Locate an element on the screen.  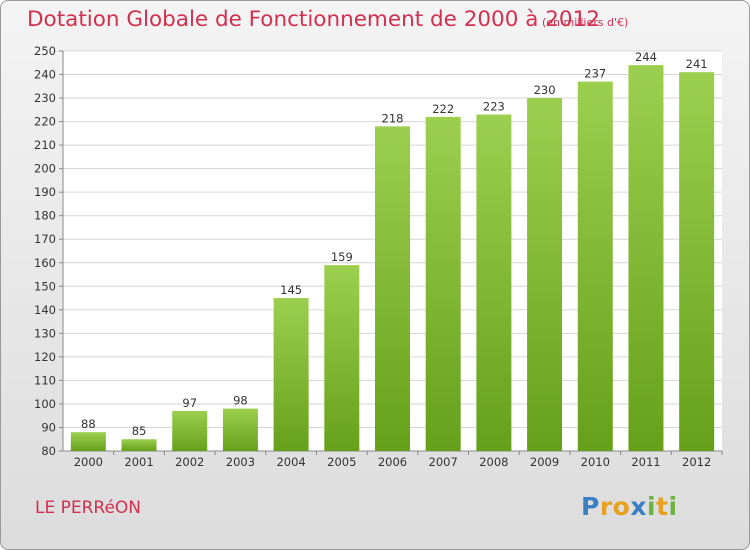
logo-letter: t is located at coordinates (662, 506).